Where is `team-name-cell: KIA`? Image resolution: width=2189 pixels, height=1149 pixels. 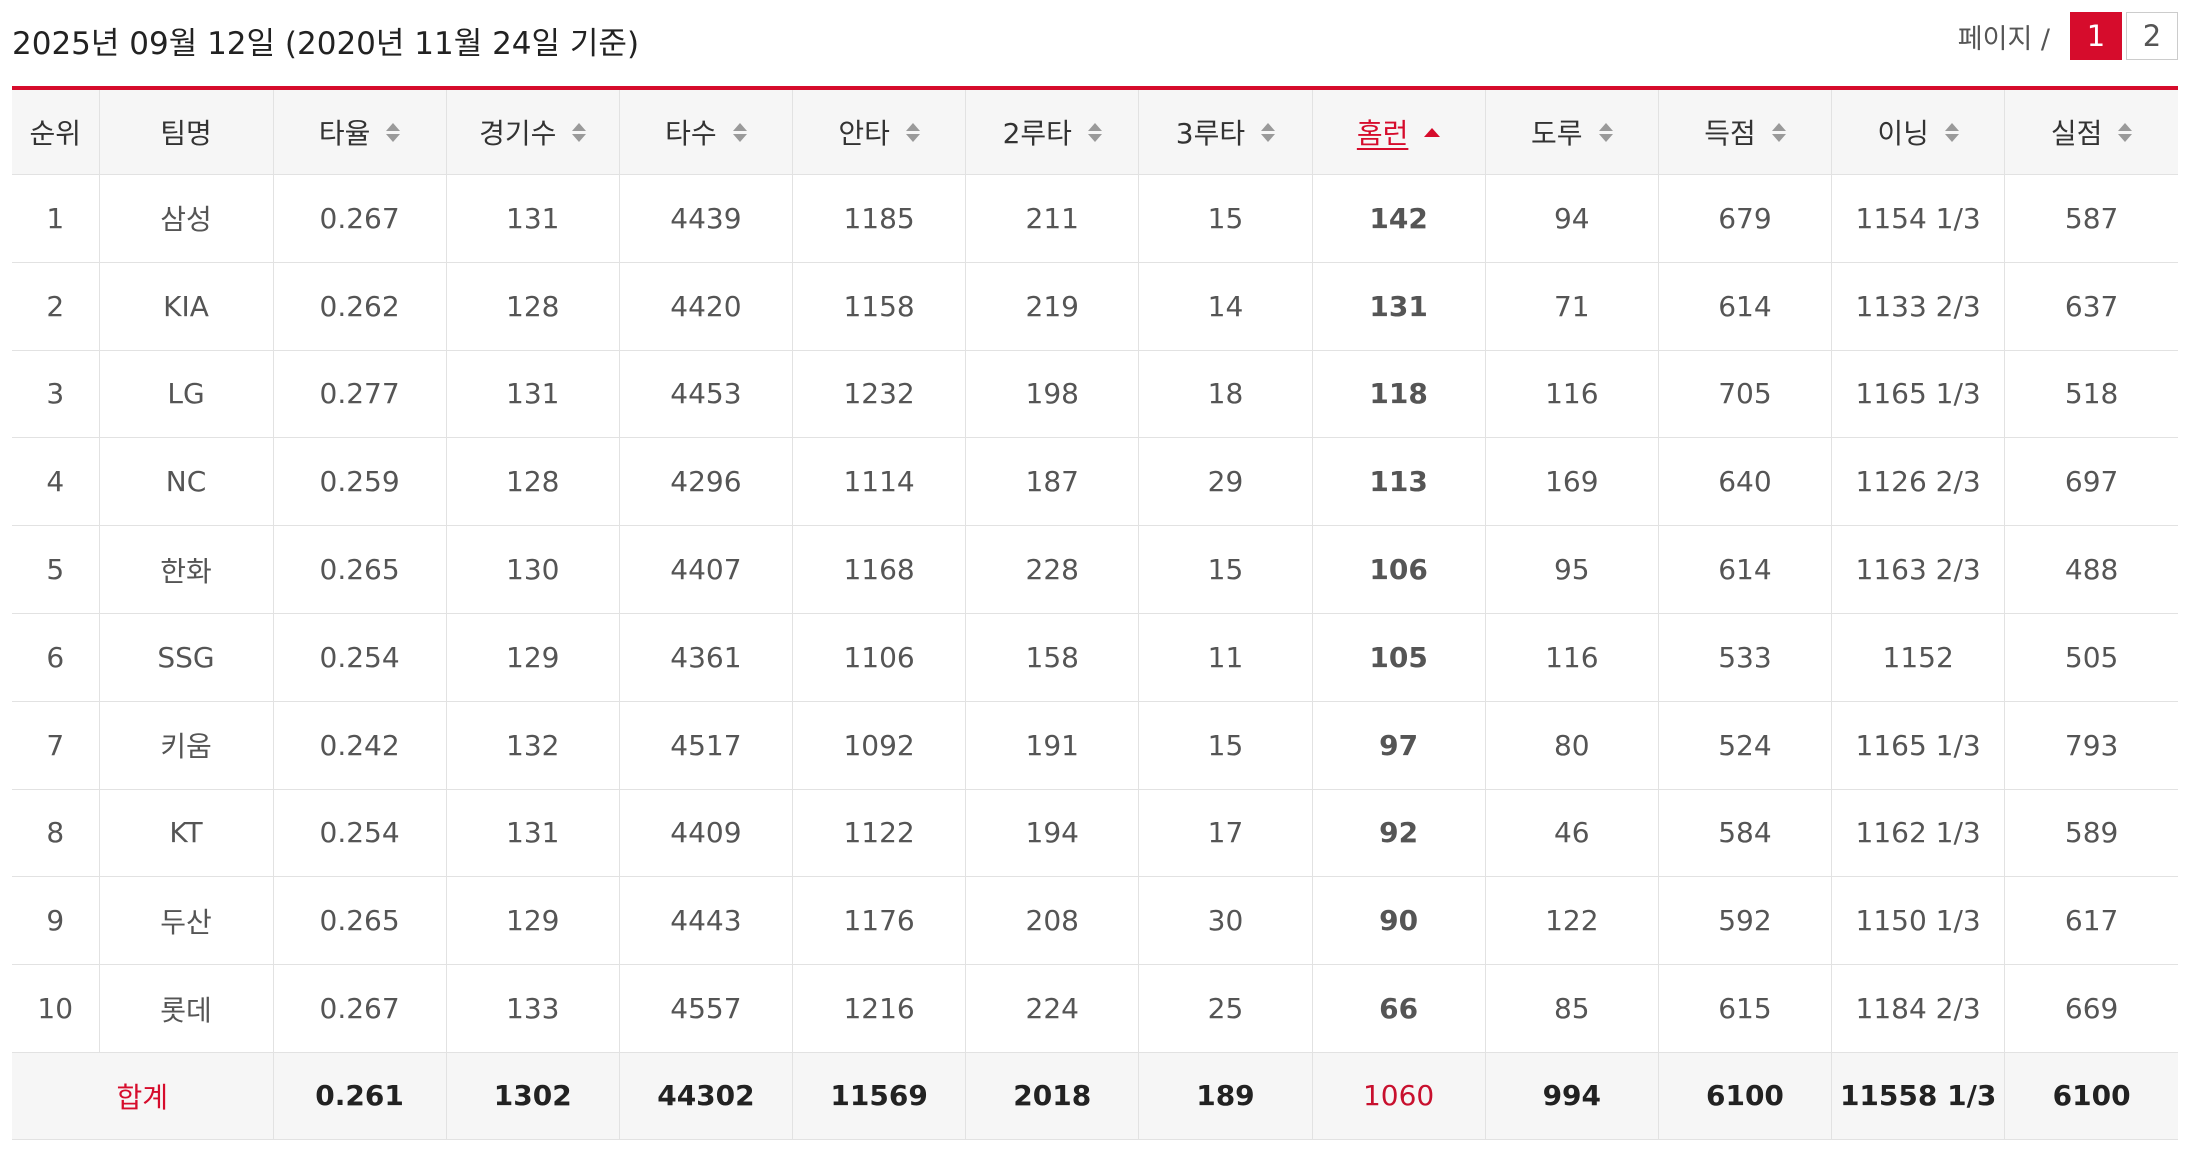
team-name-cell: KIA is located at coordinates (186, 306).